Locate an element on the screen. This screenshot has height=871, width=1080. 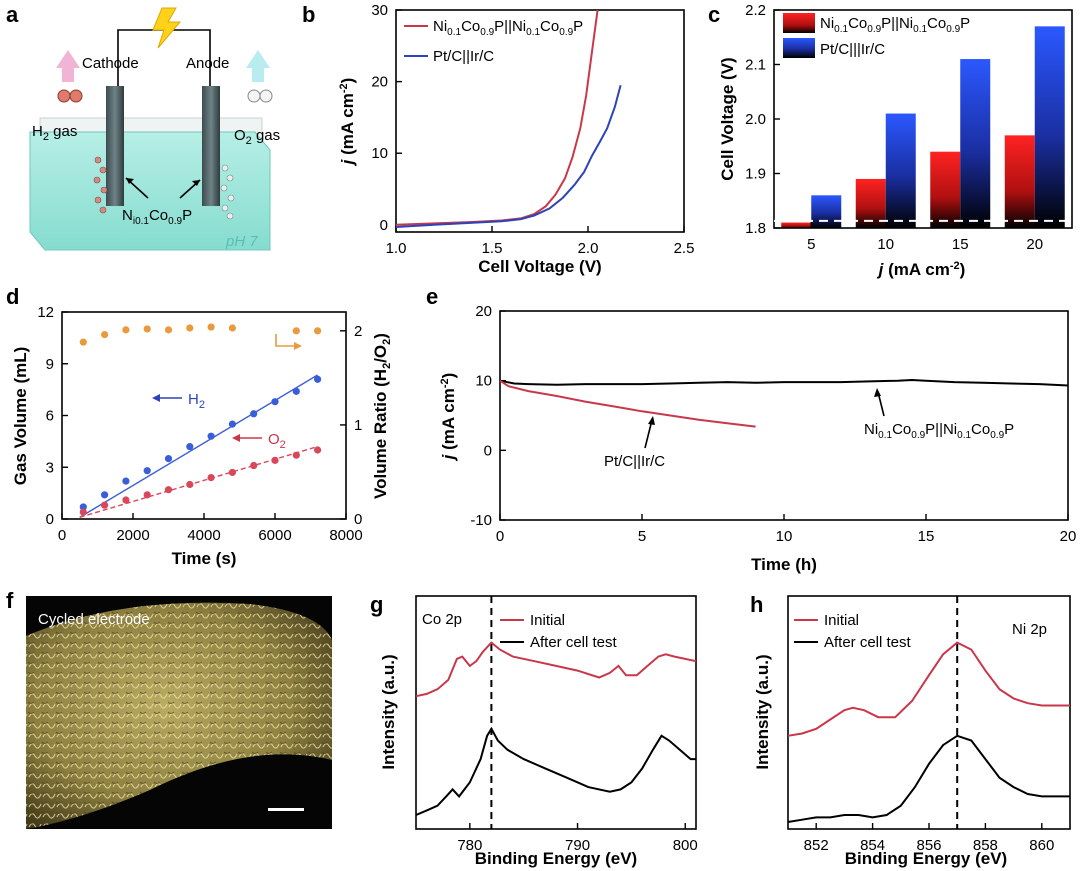
panel-c-xlabel: j (mA cm-2) is located at coordinates (921, 269).